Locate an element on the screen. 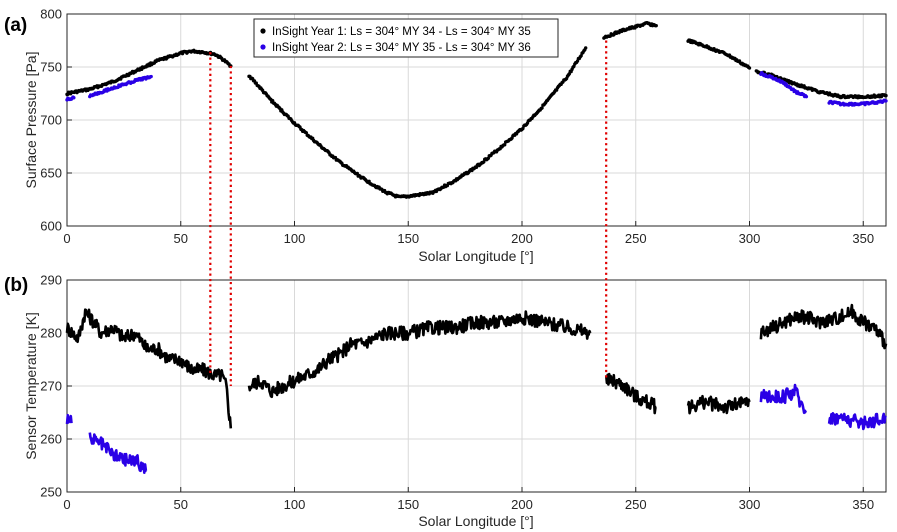 Image resolution: width=897 pixels, height=532 pixels. panel-label-b: (b) is located at coordinates (16, 285).